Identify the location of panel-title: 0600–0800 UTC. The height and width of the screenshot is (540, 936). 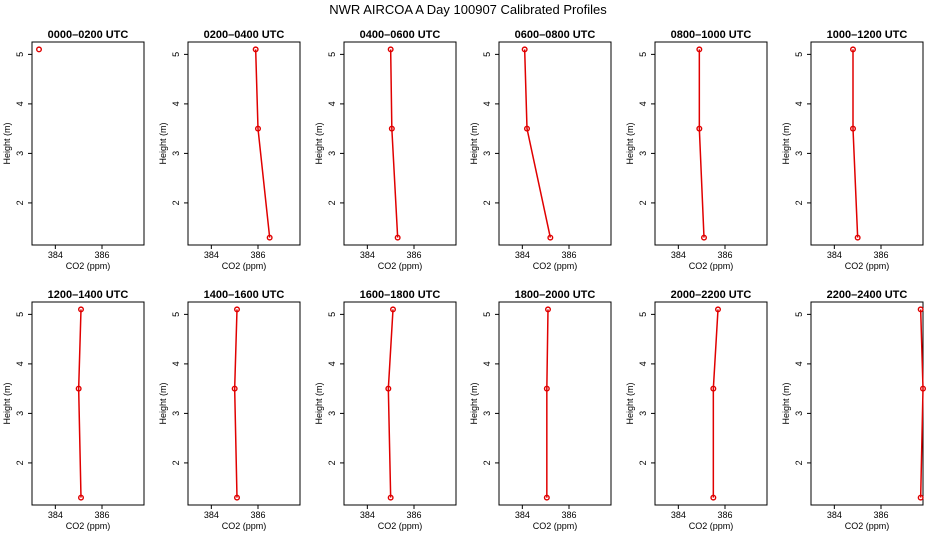
(555, 35).